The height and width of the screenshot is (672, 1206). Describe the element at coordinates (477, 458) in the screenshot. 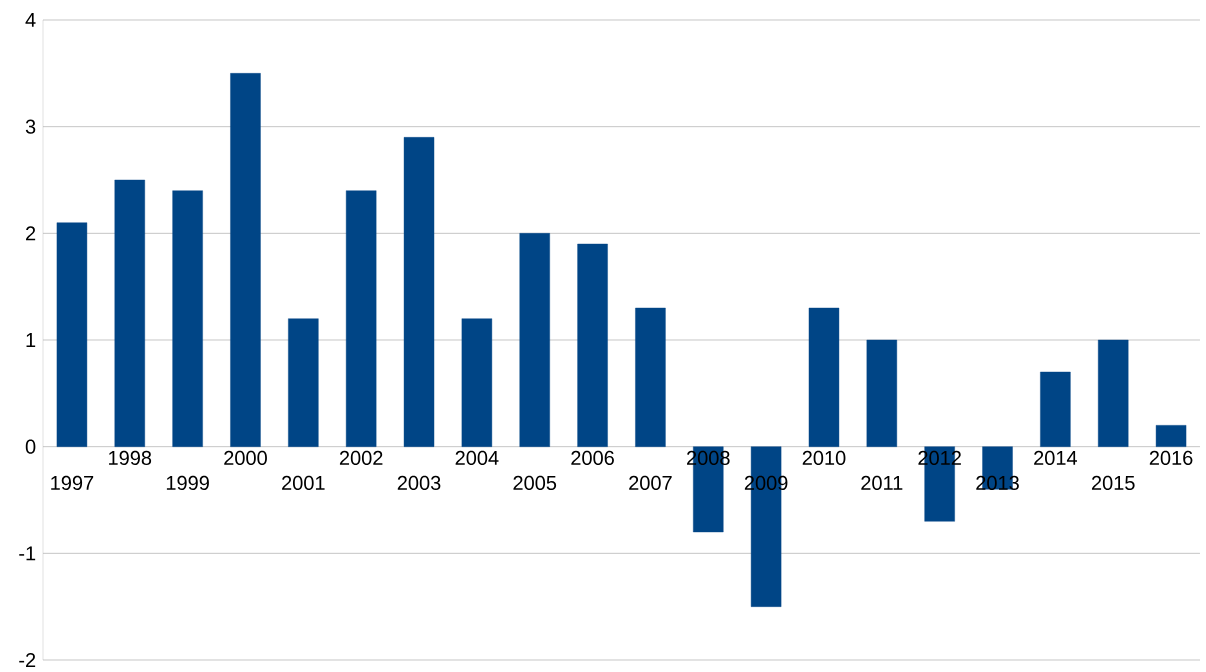

I see `x-tick-label: 2004` at that location.